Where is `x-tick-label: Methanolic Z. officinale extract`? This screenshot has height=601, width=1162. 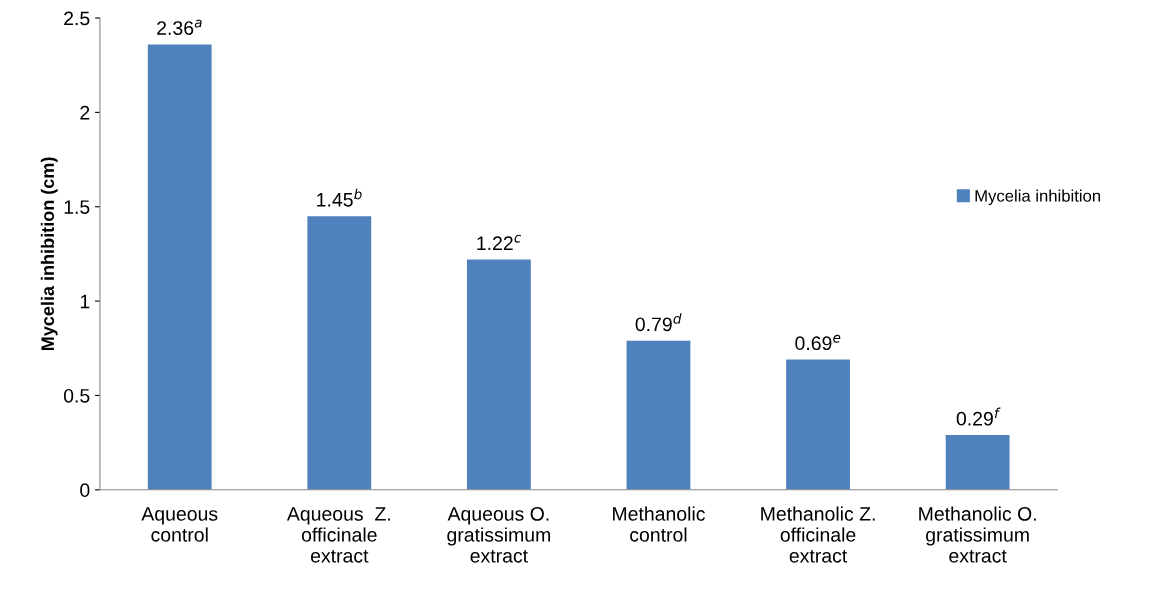 x-tick-label: Methanolic Z. officinale extract is located at coordinates (818, 534).